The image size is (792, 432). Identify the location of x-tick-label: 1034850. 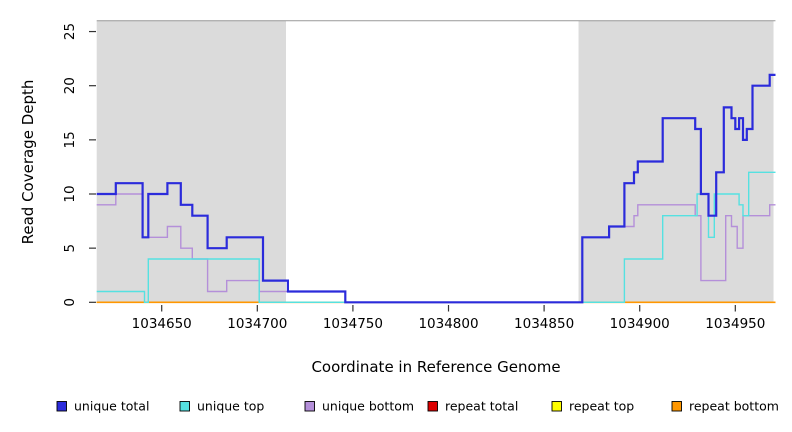
(544, 324).